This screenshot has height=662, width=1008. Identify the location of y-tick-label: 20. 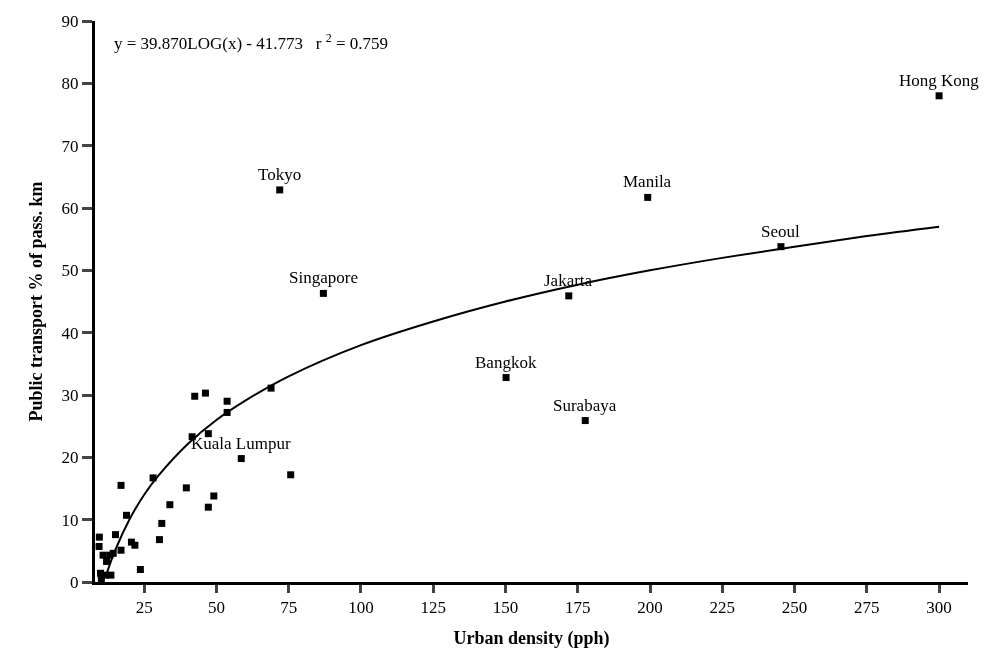
(70, 458).